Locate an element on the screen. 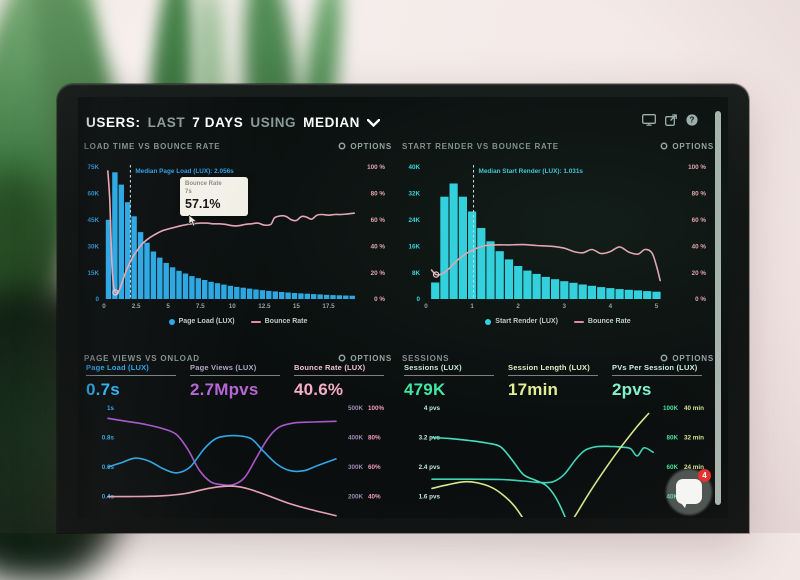 Image resolution: width=800 pixels, height=580 pixels. export-icon is located at coordinates (671, 120).